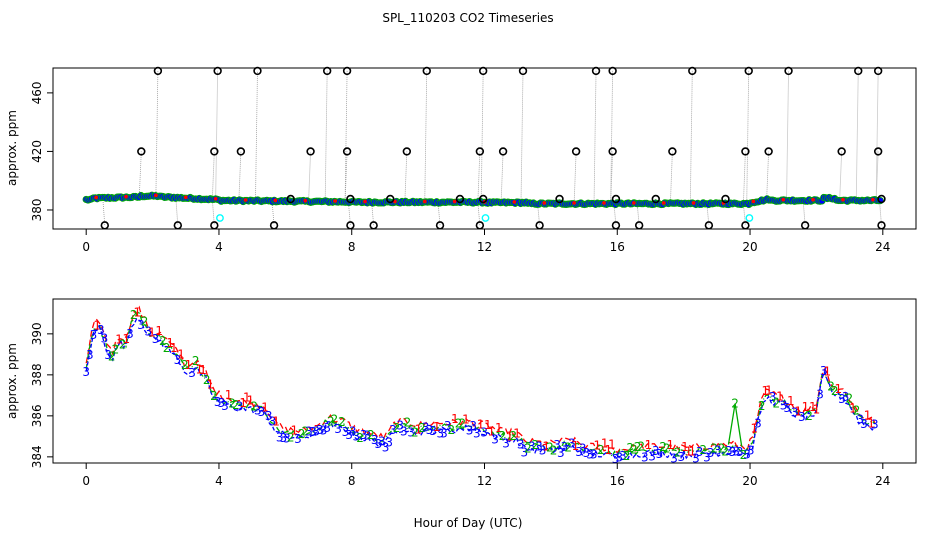 This screenshot has height=540, width=936. I want to click on top-x-tick-label: 16, so click(617, 247).